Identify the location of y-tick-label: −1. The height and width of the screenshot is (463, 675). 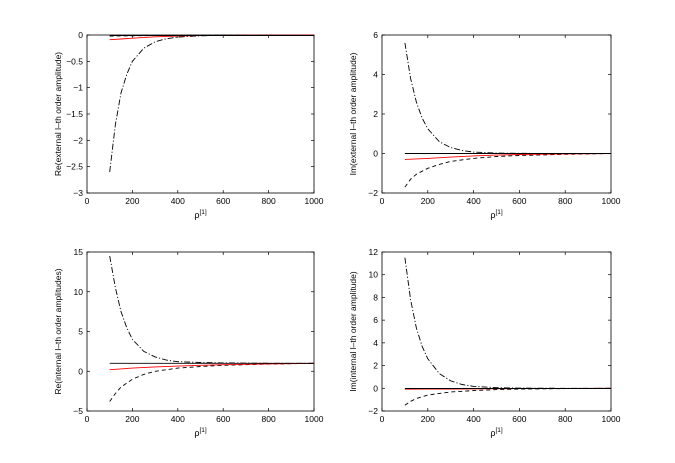
(78, 88).